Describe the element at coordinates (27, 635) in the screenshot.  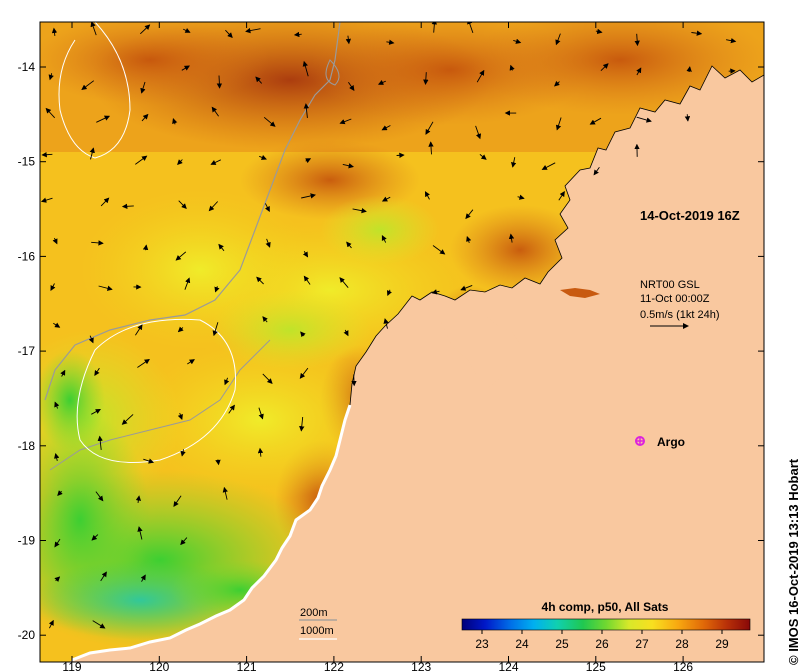
I see `lat-tick-label: -20` at that location.